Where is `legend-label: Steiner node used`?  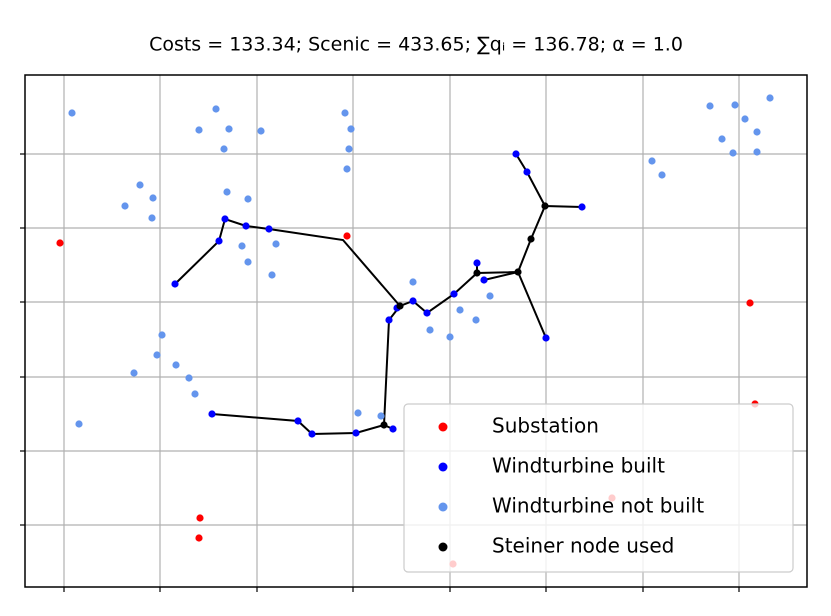 legend-label: Steiner node used is located at coordinates (583, 546).